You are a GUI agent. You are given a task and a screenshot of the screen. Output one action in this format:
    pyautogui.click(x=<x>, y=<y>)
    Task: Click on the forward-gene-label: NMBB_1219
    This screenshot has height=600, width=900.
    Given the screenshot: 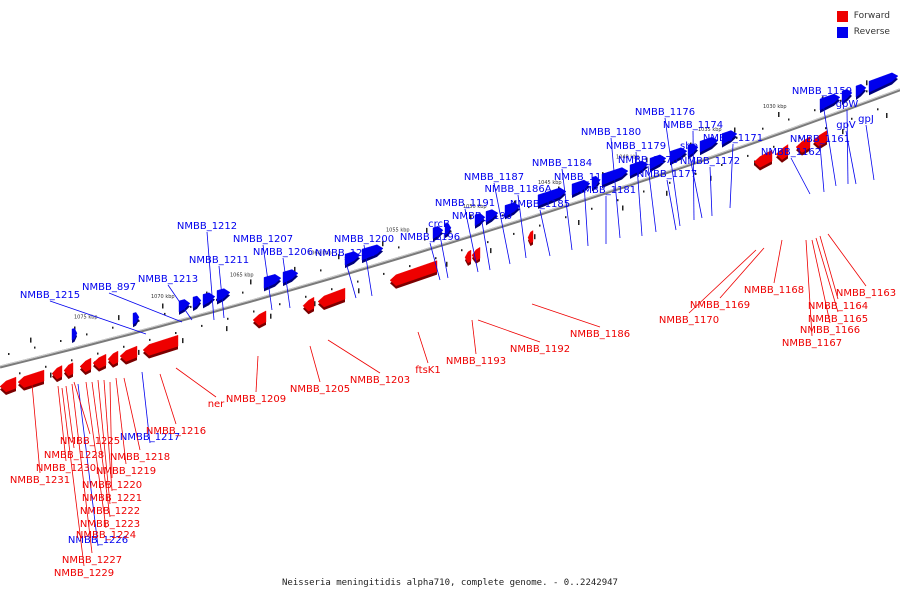 What is the action you would take?
    pyautogui.click(x=126, y=471)
    